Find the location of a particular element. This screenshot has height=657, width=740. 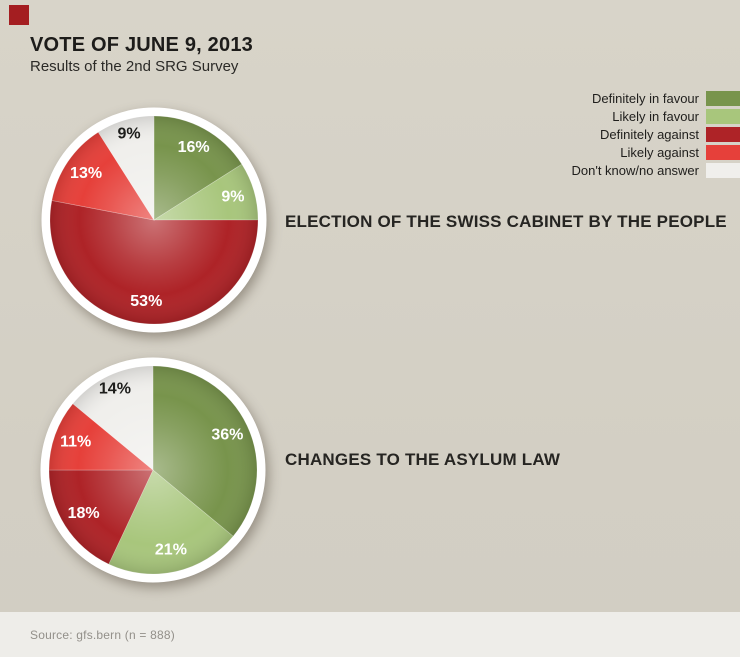

source-note: Source: gfs.bern (n = 888) is located at coordinates (102, 634).